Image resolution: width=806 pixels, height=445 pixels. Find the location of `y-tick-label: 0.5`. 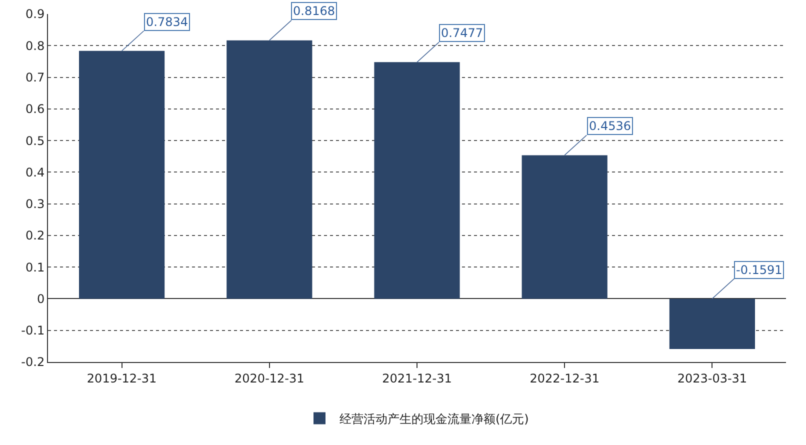

y-tick-label: 0.5 is located at coordinates (35, 141).